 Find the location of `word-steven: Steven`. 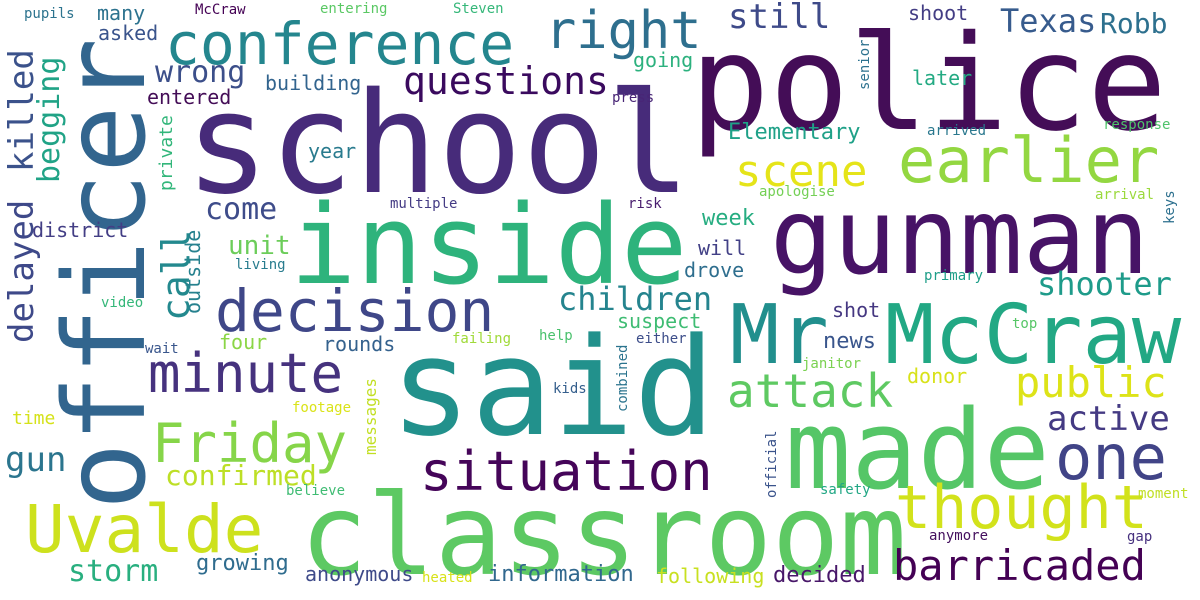

word-steven: Steven is located at coordinates (478, 9).